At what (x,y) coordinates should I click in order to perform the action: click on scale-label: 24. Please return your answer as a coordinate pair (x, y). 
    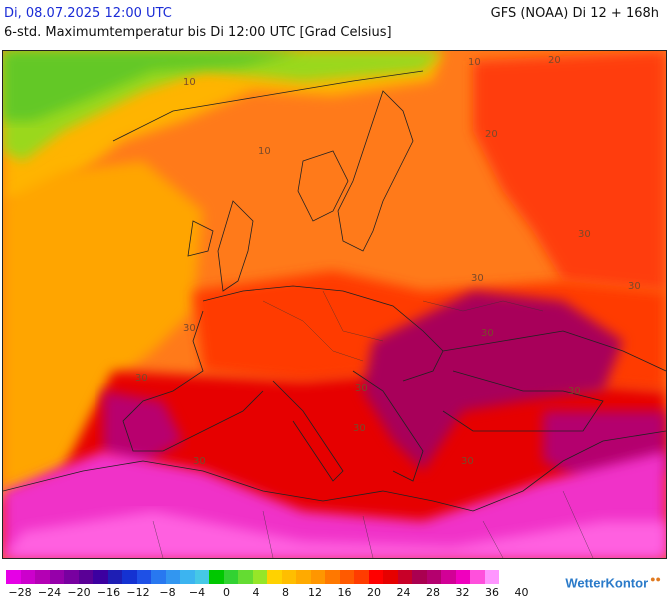
    Looking at the image, I should click on (403, 592).